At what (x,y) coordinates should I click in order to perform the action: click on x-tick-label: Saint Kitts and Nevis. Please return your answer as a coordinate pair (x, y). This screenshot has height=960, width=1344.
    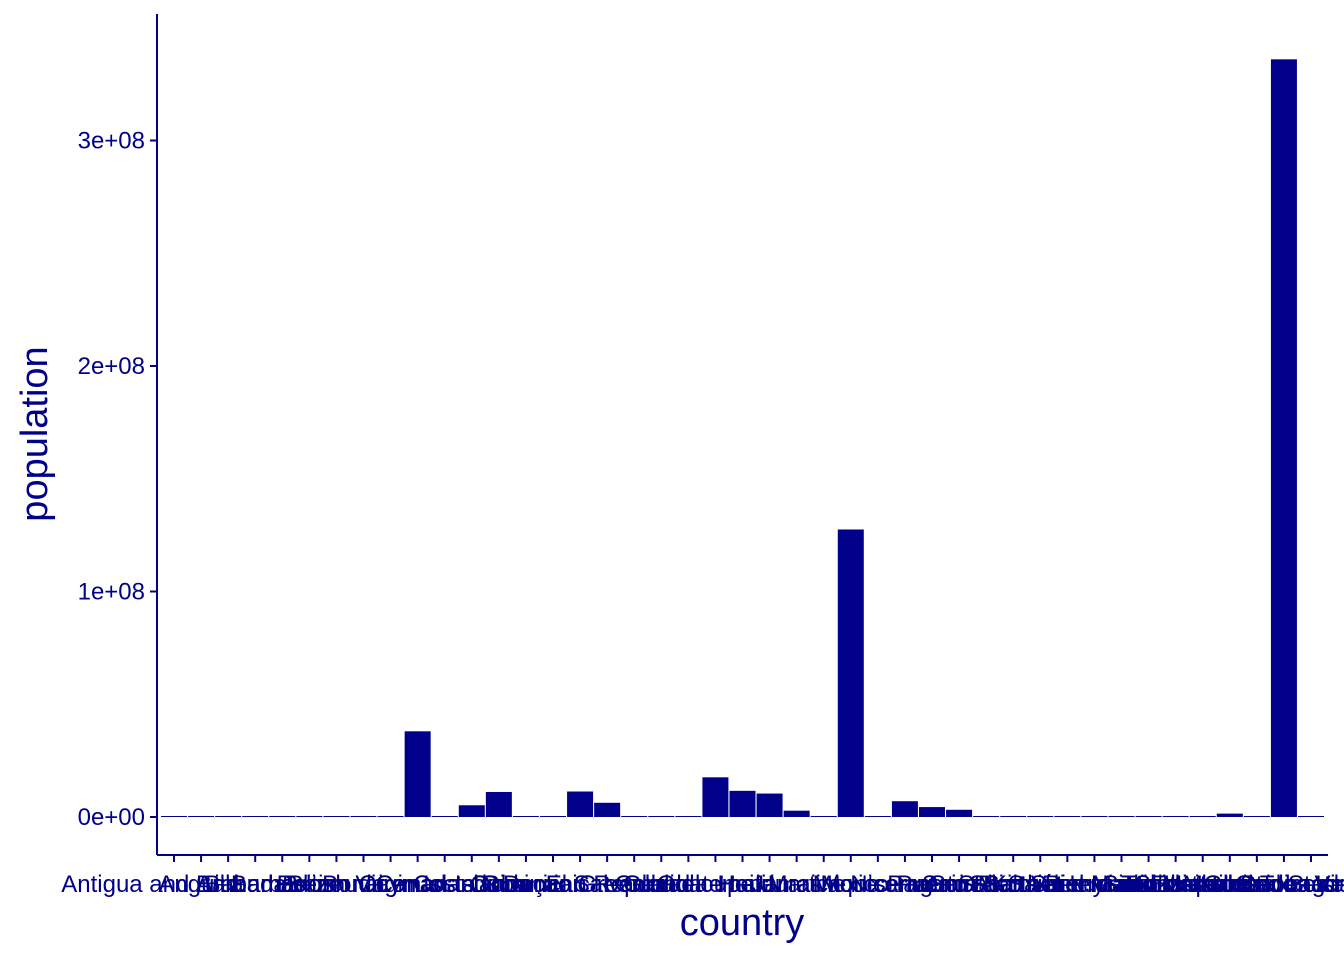
    Looking at the image, I should click on (1040, 884).